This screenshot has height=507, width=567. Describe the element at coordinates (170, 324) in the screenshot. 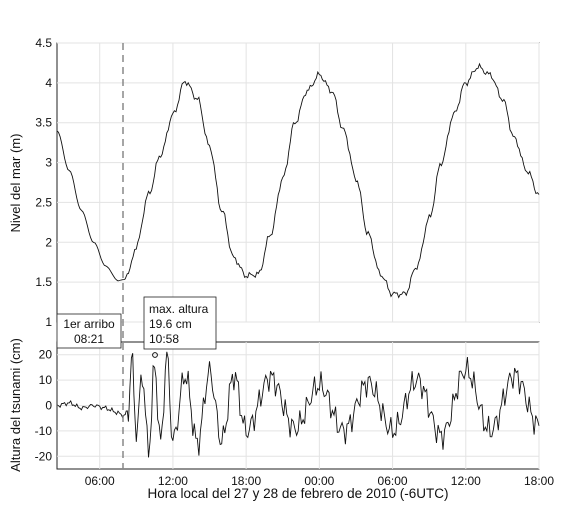

I see `max-height-line-2: 19.6 cm` at that location.